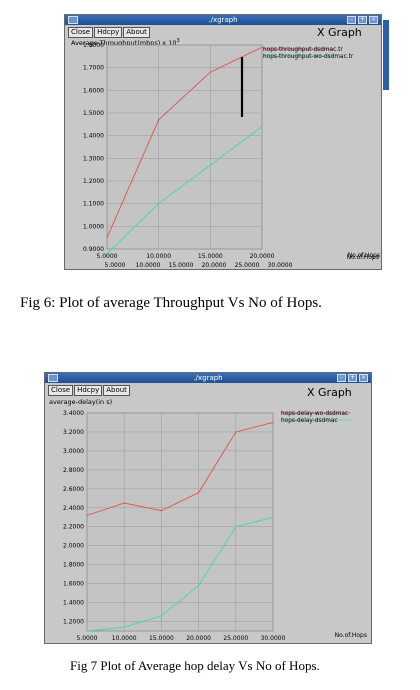 The image size is (420, 690). What do you see at coordinates (235, 638) in the screenshot?
I see `x-tick-label: 25.0000` at bounding box center [235, 638].